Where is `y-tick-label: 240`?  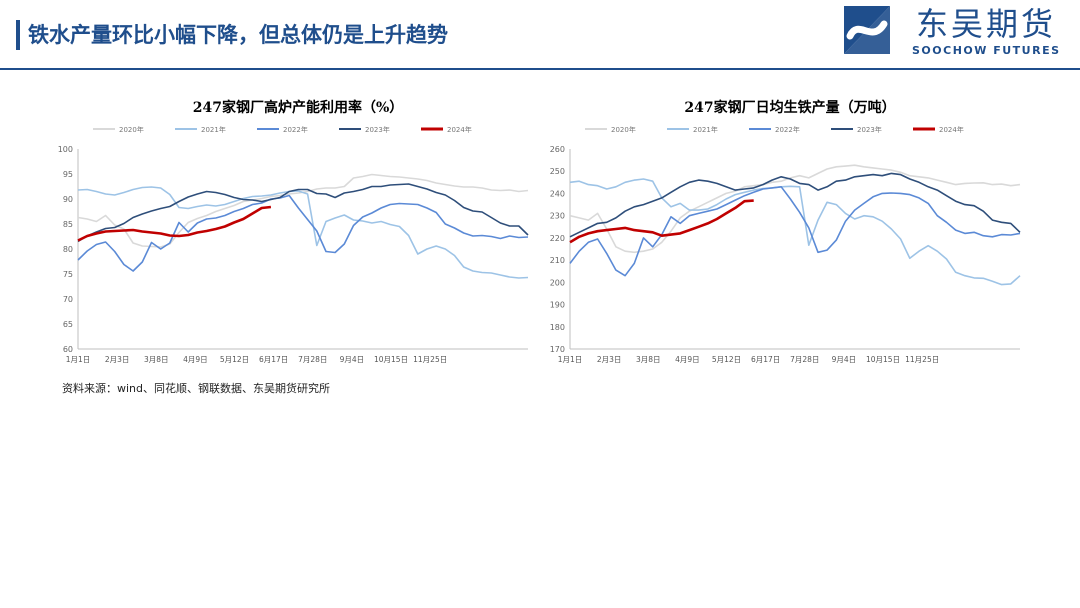
y-tick-label: 240 is located at coordinates (557, 193).